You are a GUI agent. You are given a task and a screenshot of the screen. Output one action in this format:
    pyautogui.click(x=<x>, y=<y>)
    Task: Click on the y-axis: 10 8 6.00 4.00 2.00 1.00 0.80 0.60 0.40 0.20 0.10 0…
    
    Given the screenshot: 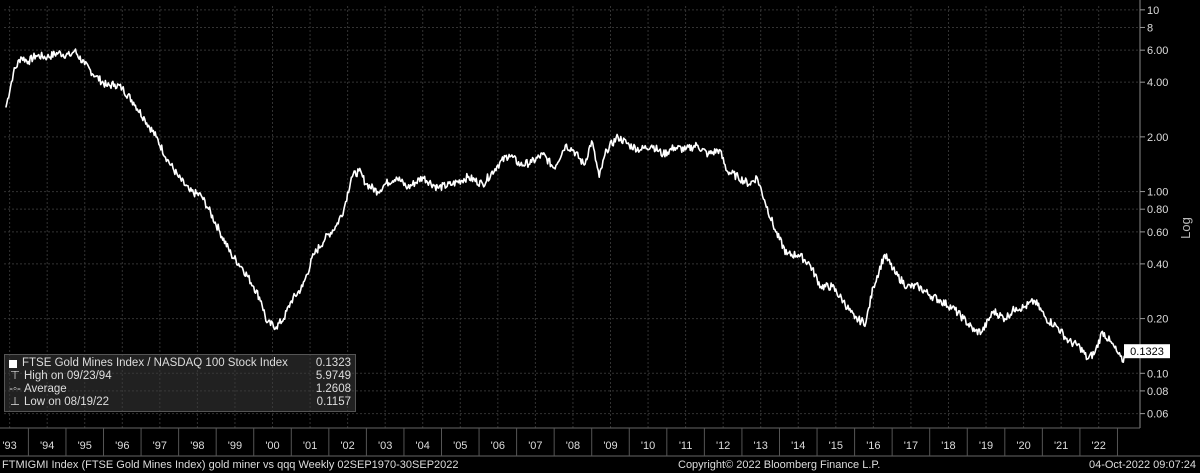 What is the action you would take?
    pyautogui.click(x=1153, y=214)
    